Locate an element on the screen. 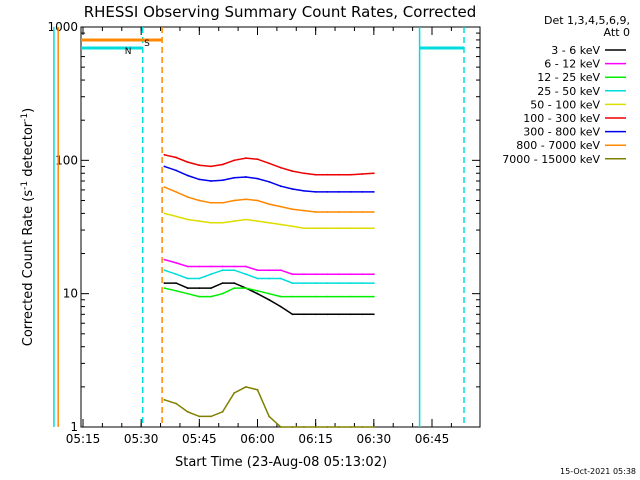 The image size is (640, 480). x-tick-label: 06:00 is located at coordinates (257, 439).